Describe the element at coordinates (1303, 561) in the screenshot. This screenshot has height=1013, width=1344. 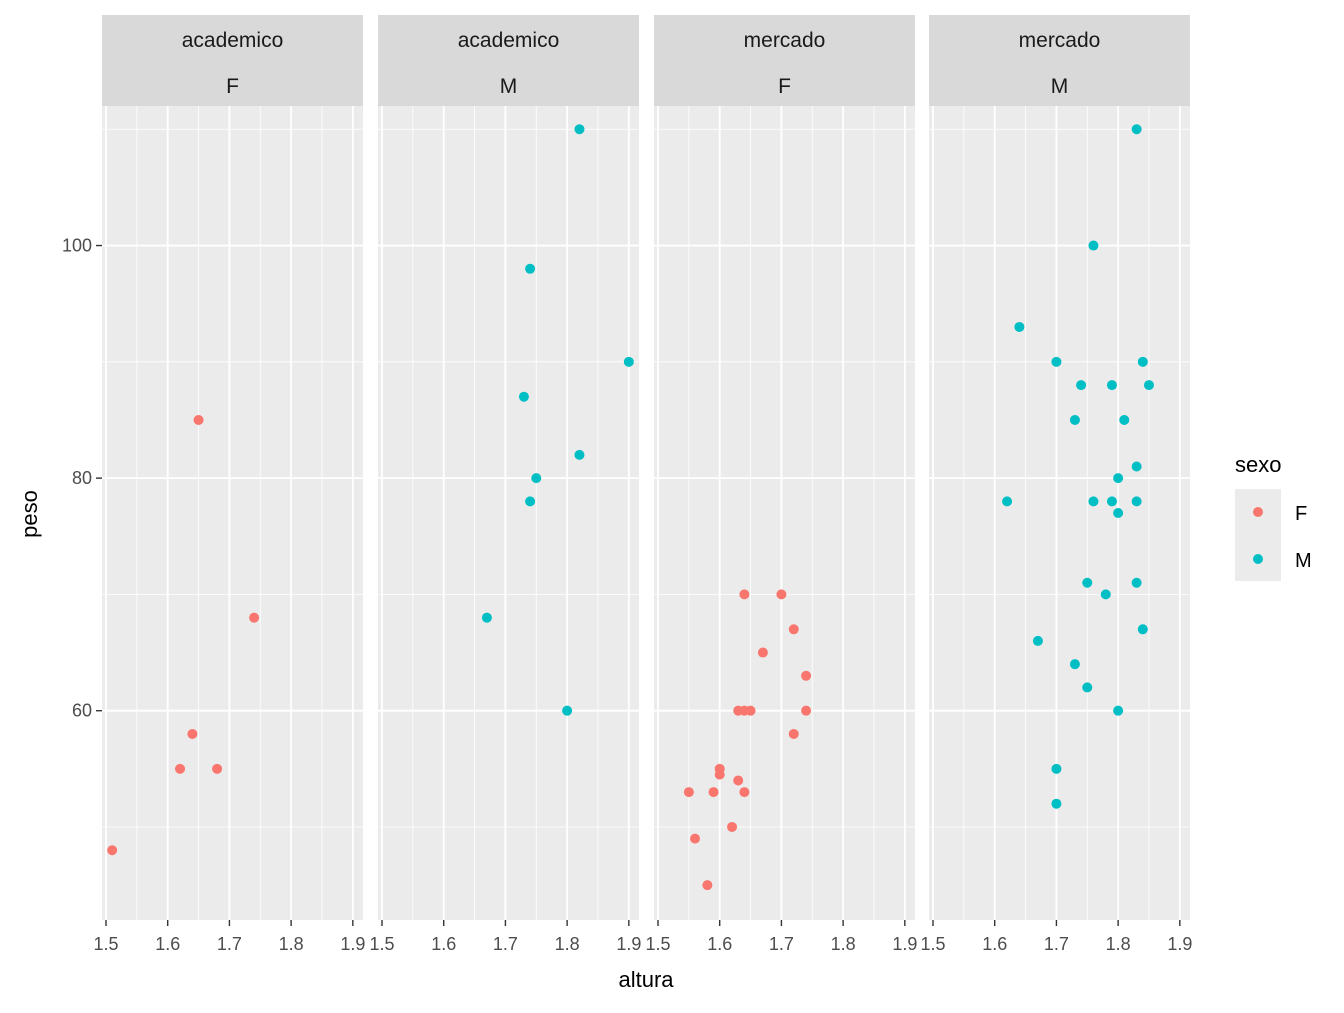
I see `legend-label: M` at that location.